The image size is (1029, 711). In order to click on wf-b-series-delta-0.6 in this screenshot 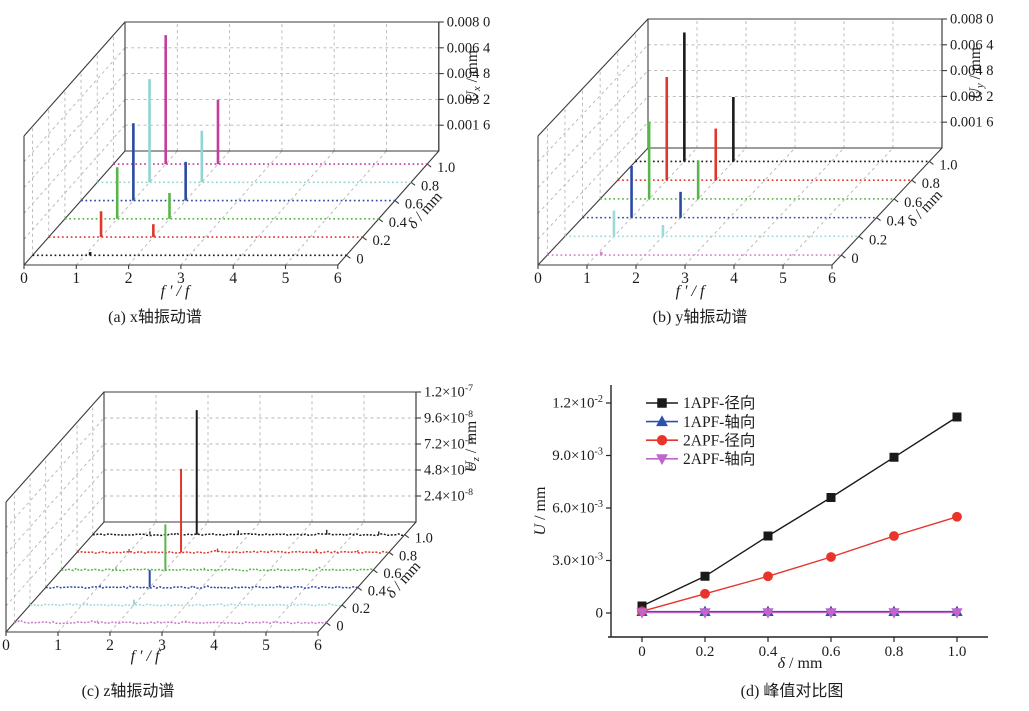, I will do `click(747, 160)`.